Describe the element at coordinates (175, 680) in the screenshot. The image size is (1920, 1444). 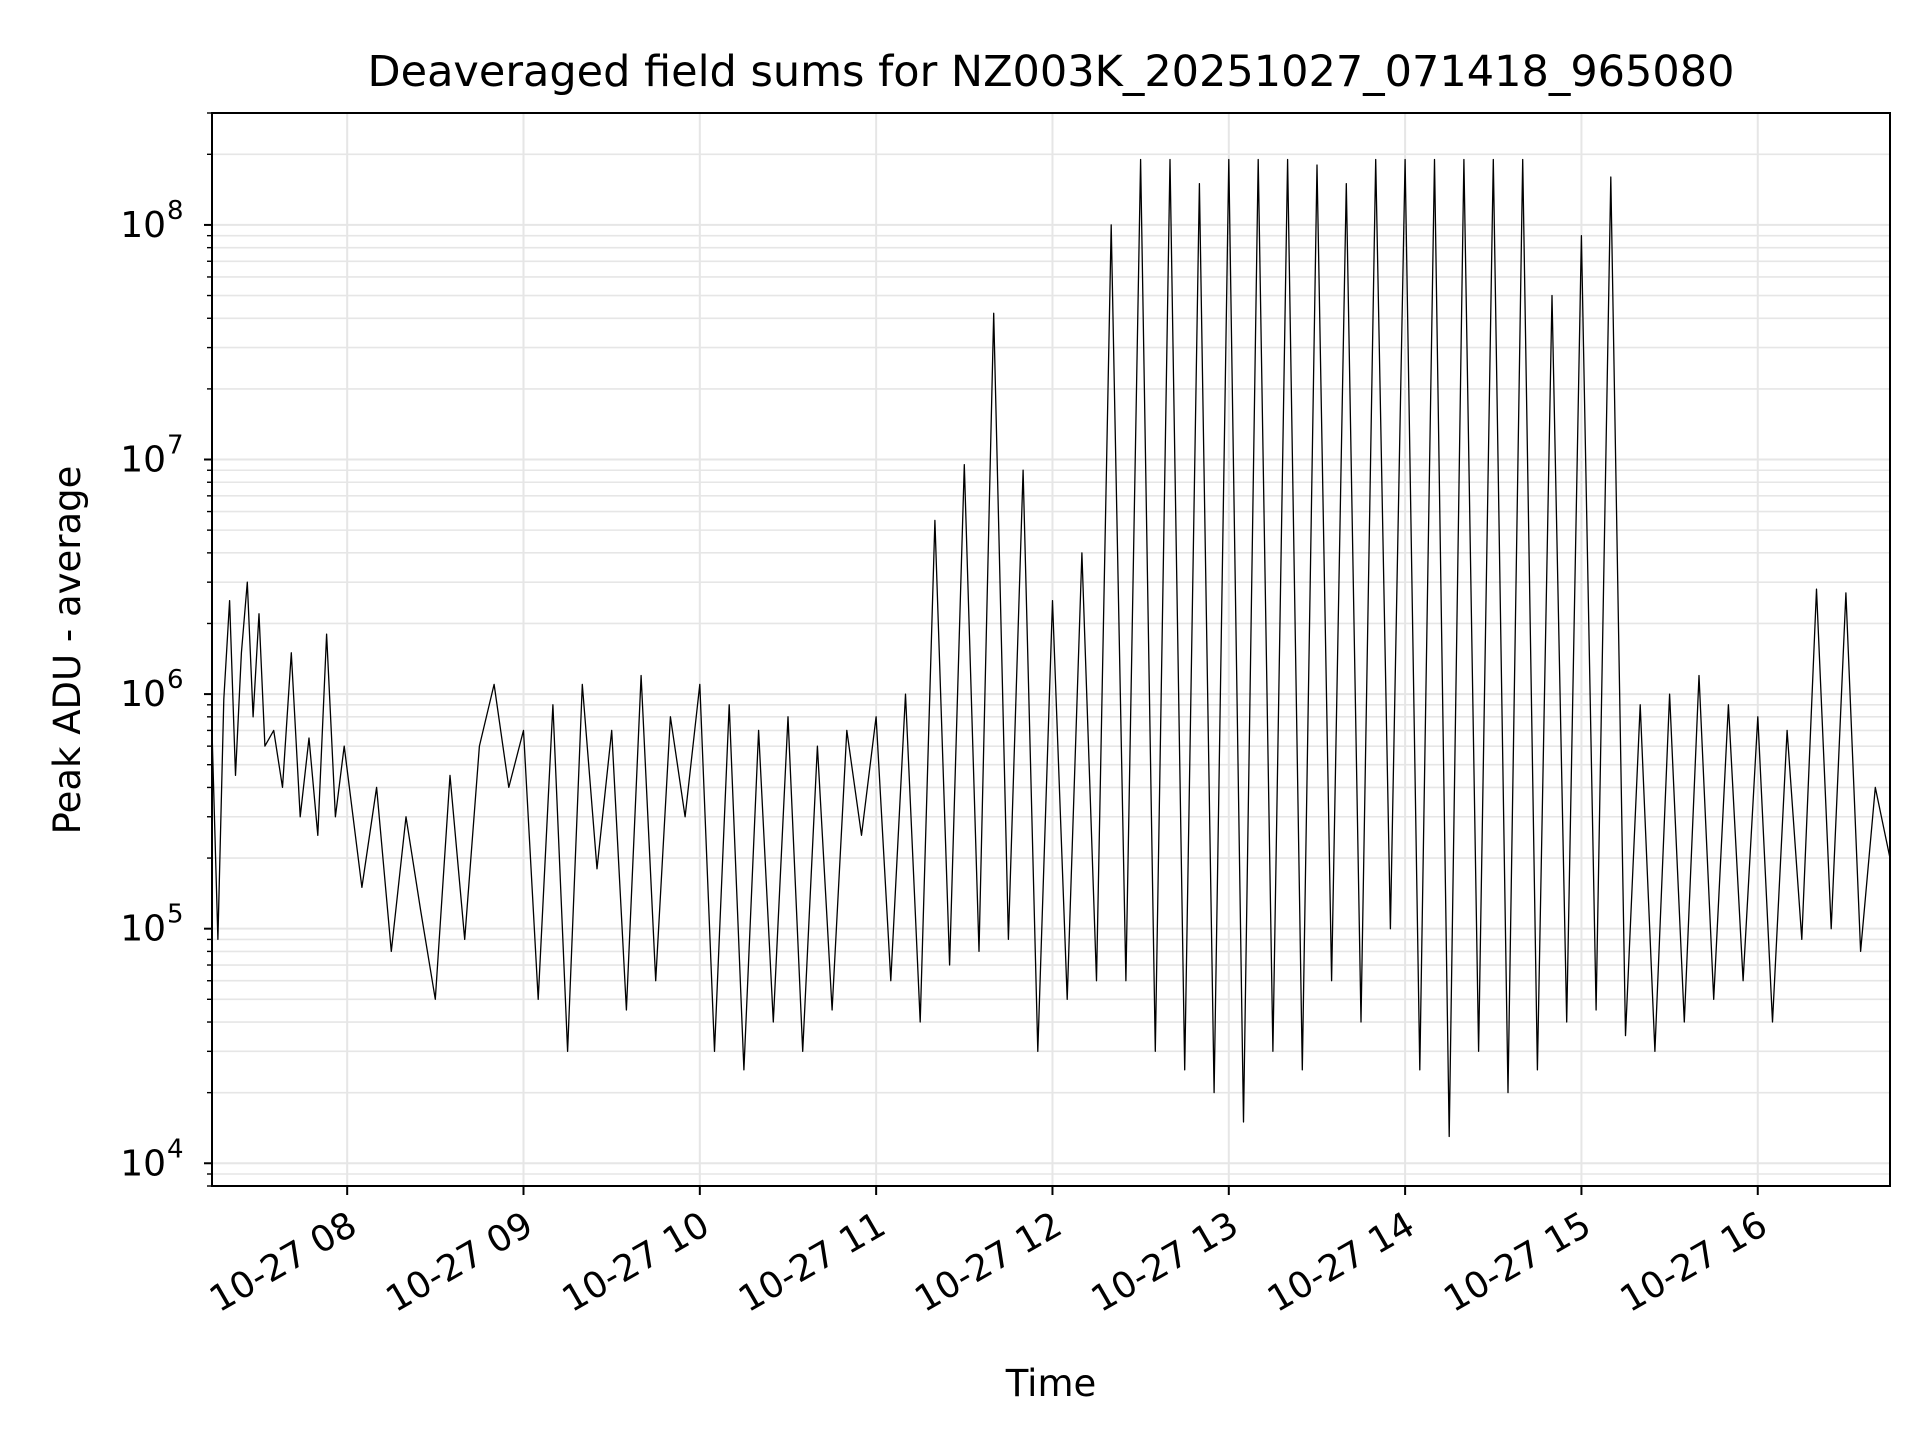
I see `y-tick-exponent: 6` at that location.